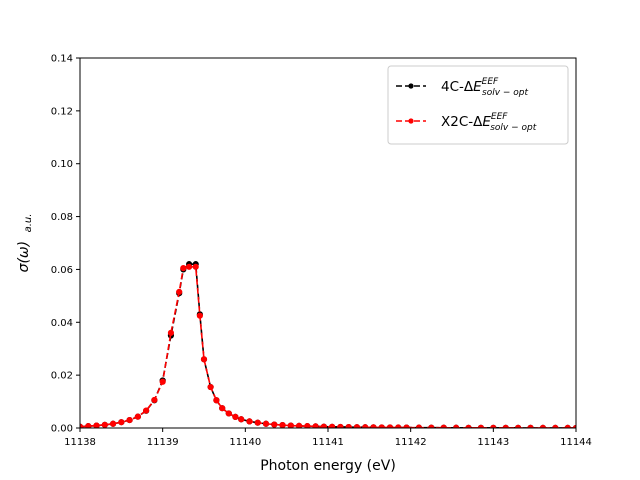 This screenshot has width=640, height=480. Describe the element at coordinates (62, 323) in the screenshot. I see `y-tick-label: 0.04` at that location.